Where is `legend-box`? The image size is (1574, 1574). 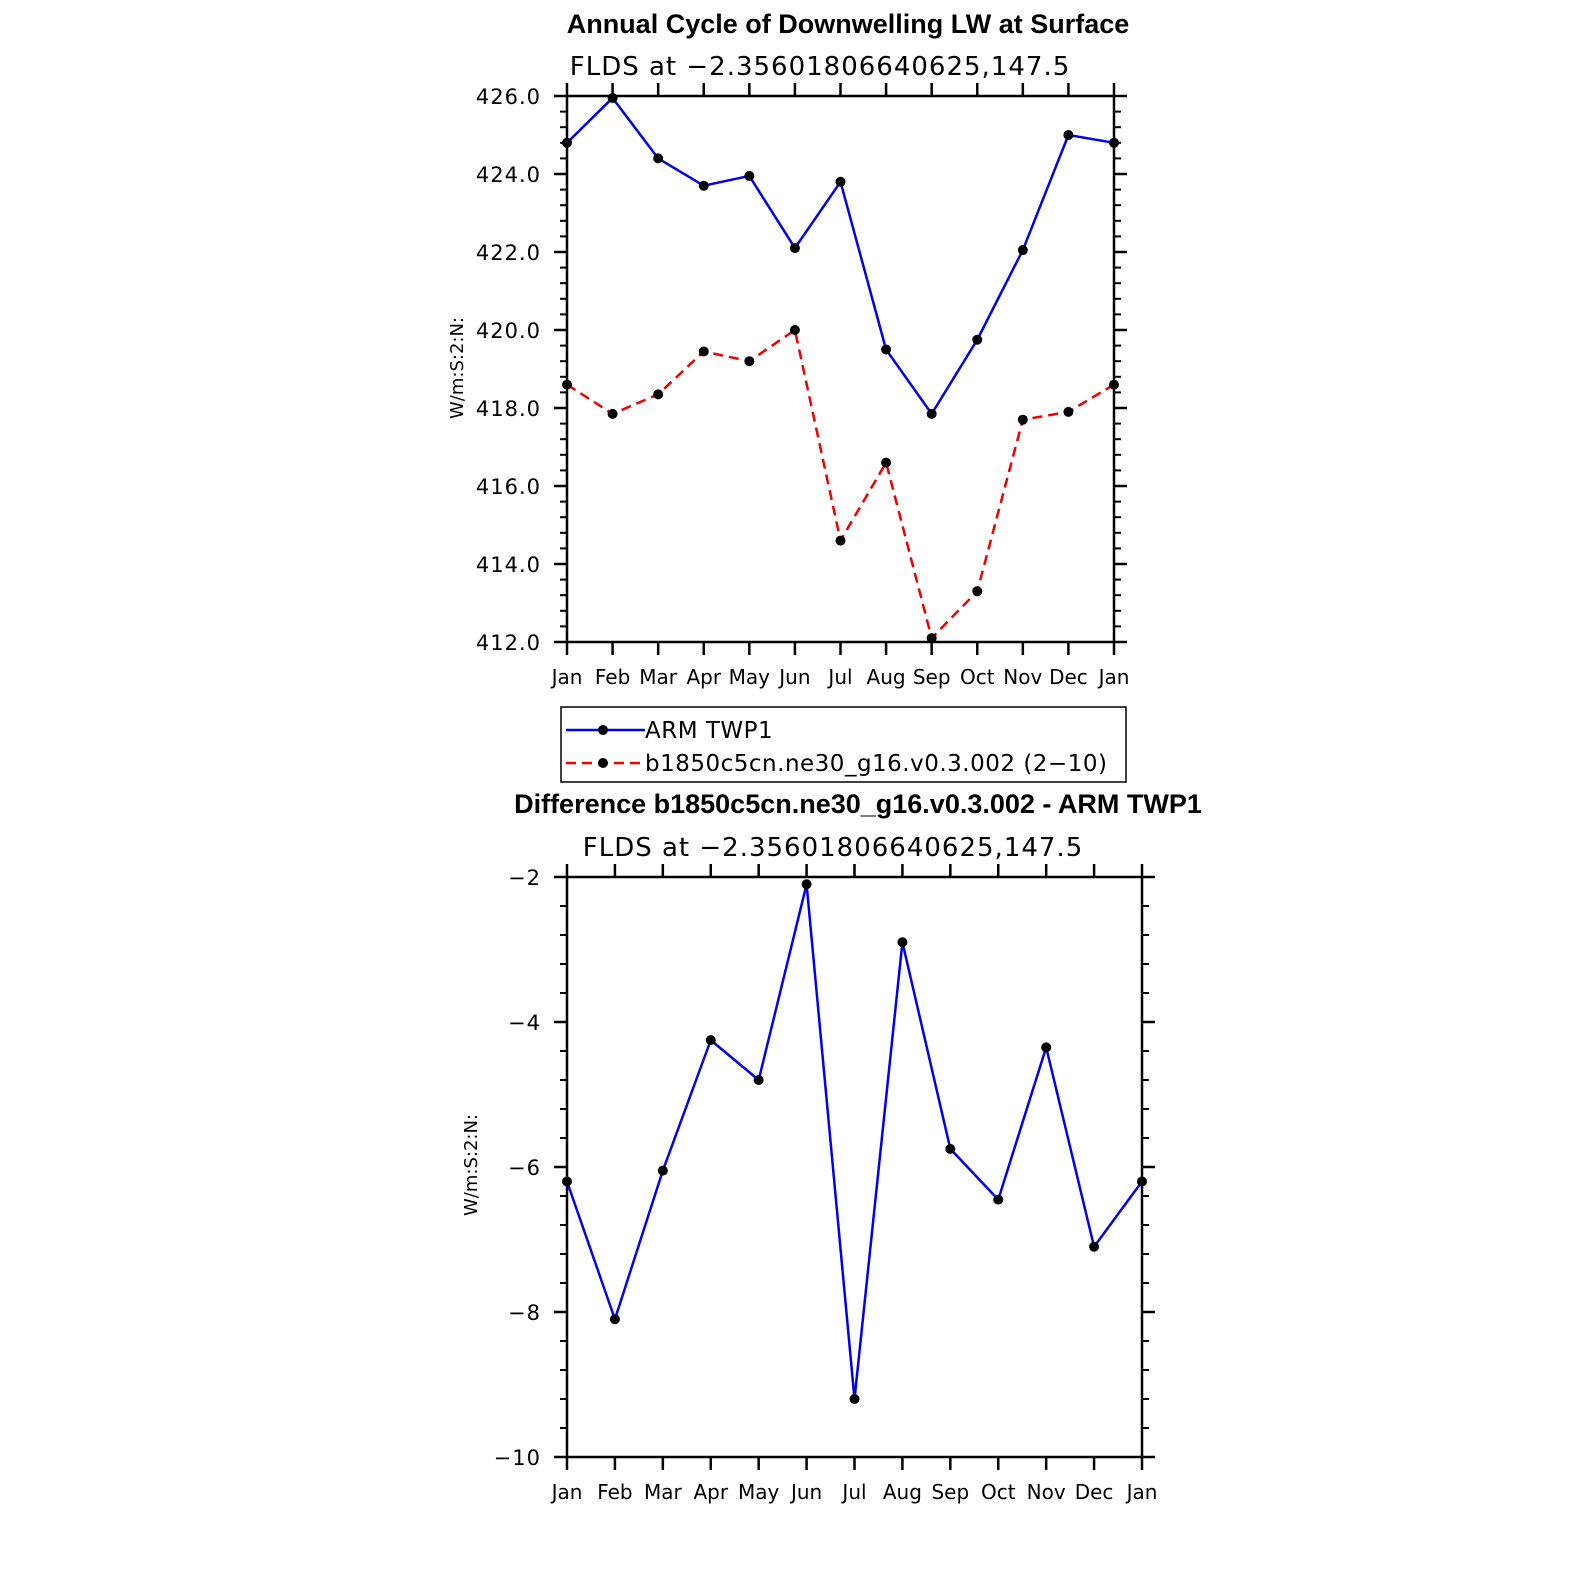 legend-box is located at coordinates (843, 744).